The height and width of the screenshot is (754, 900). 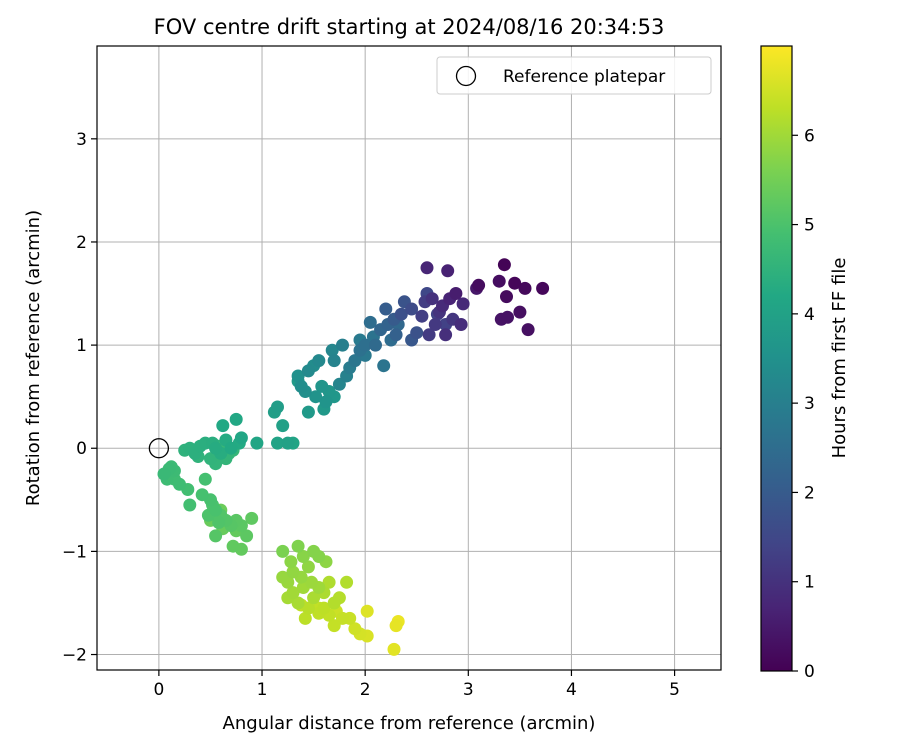 I want to click on colorbar-gradient, so click(x=776, y=358).